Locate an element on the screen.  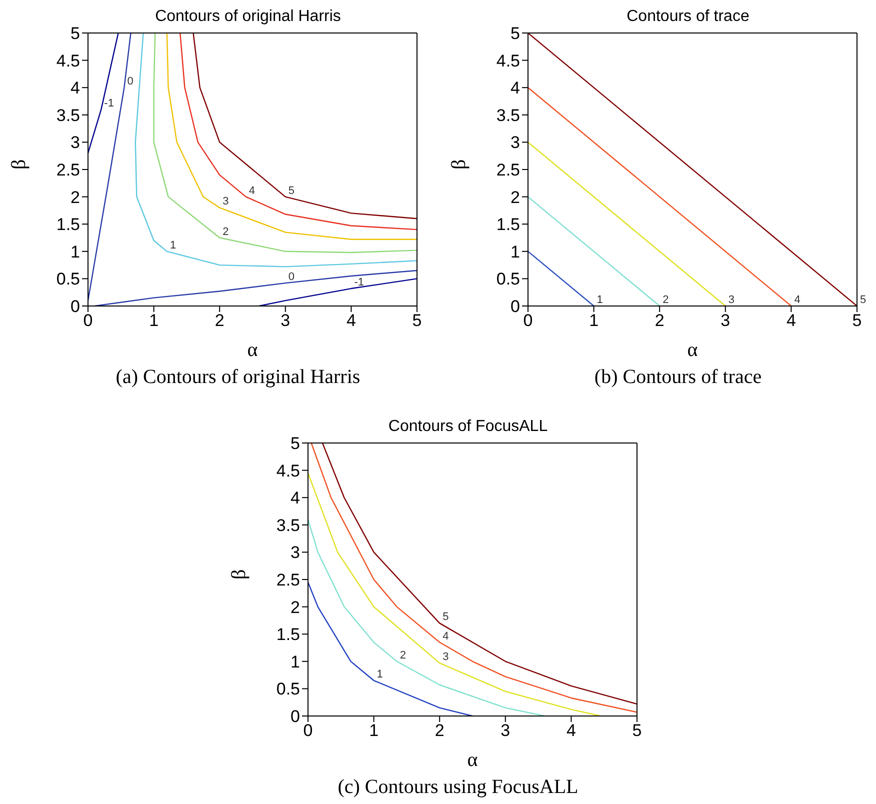
text: (a) Contours of original Harris is located at coordinates (238, 377).